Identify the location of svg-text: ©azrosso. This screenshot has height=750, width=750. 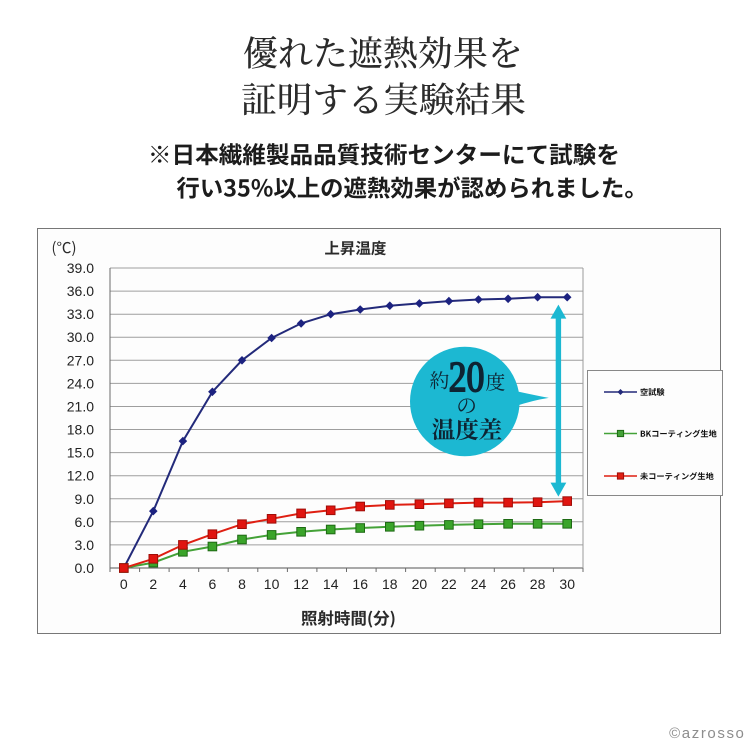
(707, 733).